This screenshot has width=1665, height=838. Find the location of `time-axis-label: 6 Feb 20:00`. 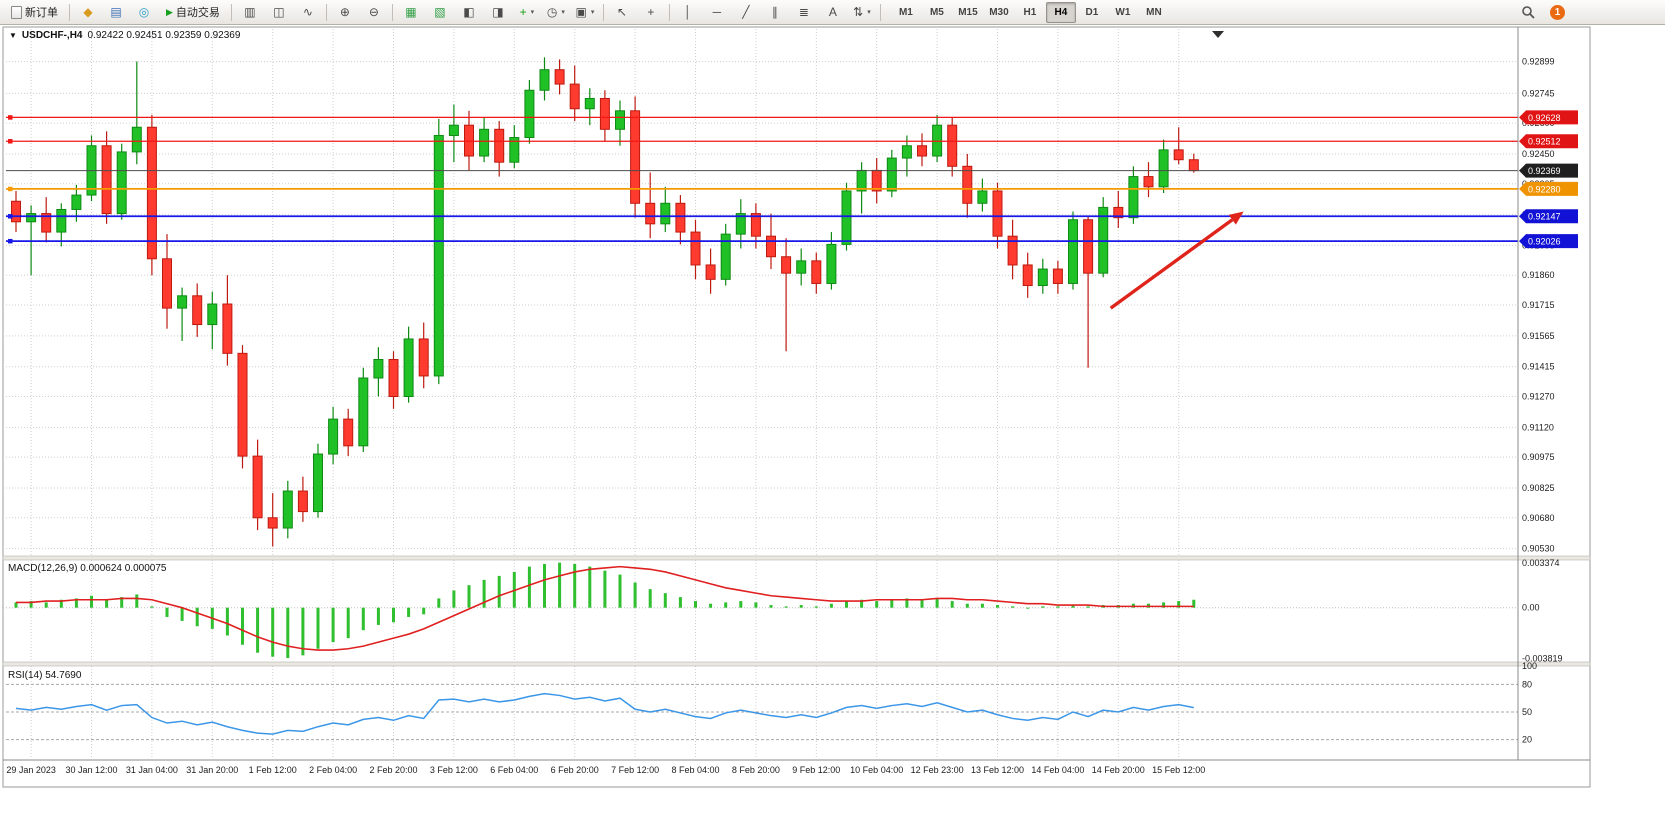

time-axis-label: 6 Feb 20:00 is located at coordinates (575, 770).